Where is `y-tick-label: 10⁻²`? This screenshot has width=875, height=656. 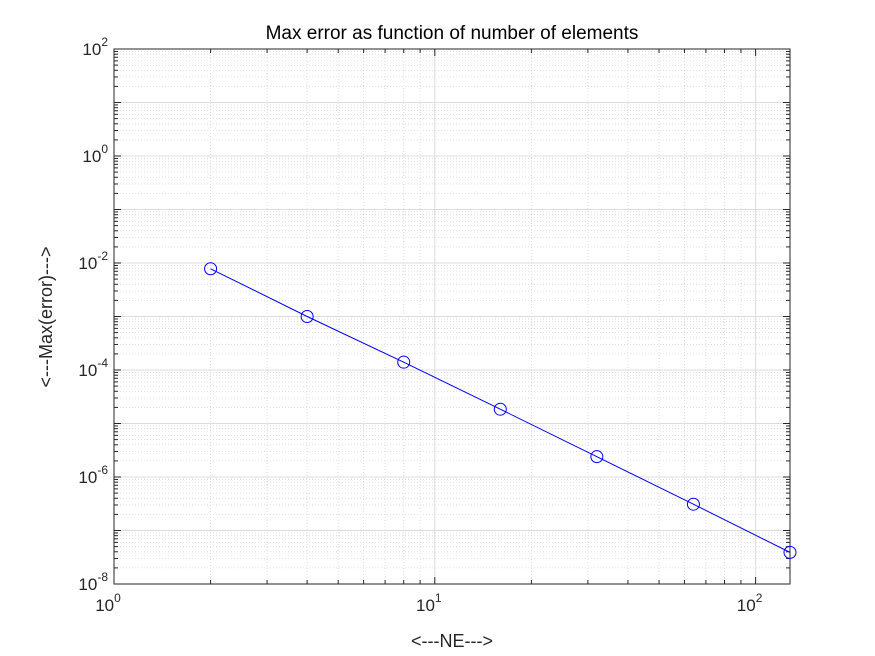 y-tick-label: 10⁻² is located at coordinates (93, 261).